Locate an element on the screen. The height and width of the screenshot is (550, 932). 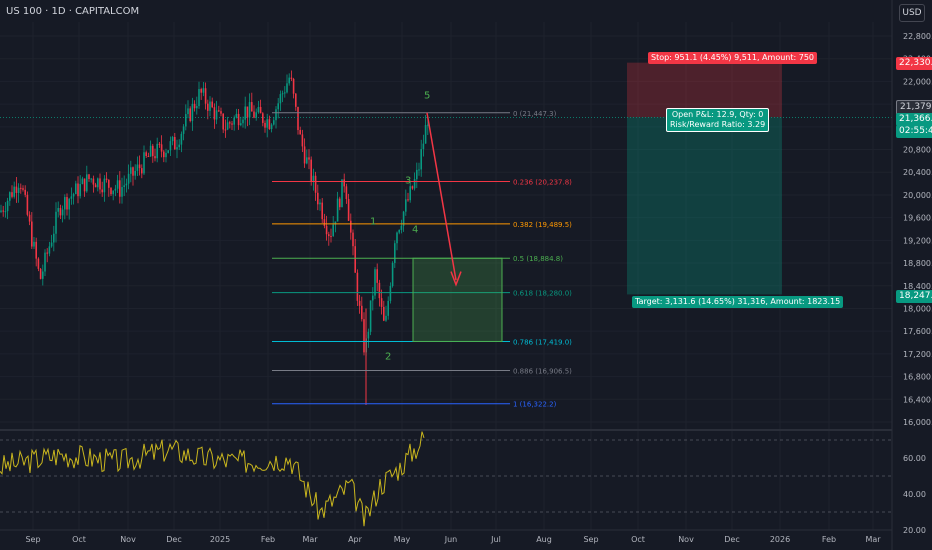
risk-reward-label: Risk/Reward Ratio: 3.29 is located at coordinates (718, 124).